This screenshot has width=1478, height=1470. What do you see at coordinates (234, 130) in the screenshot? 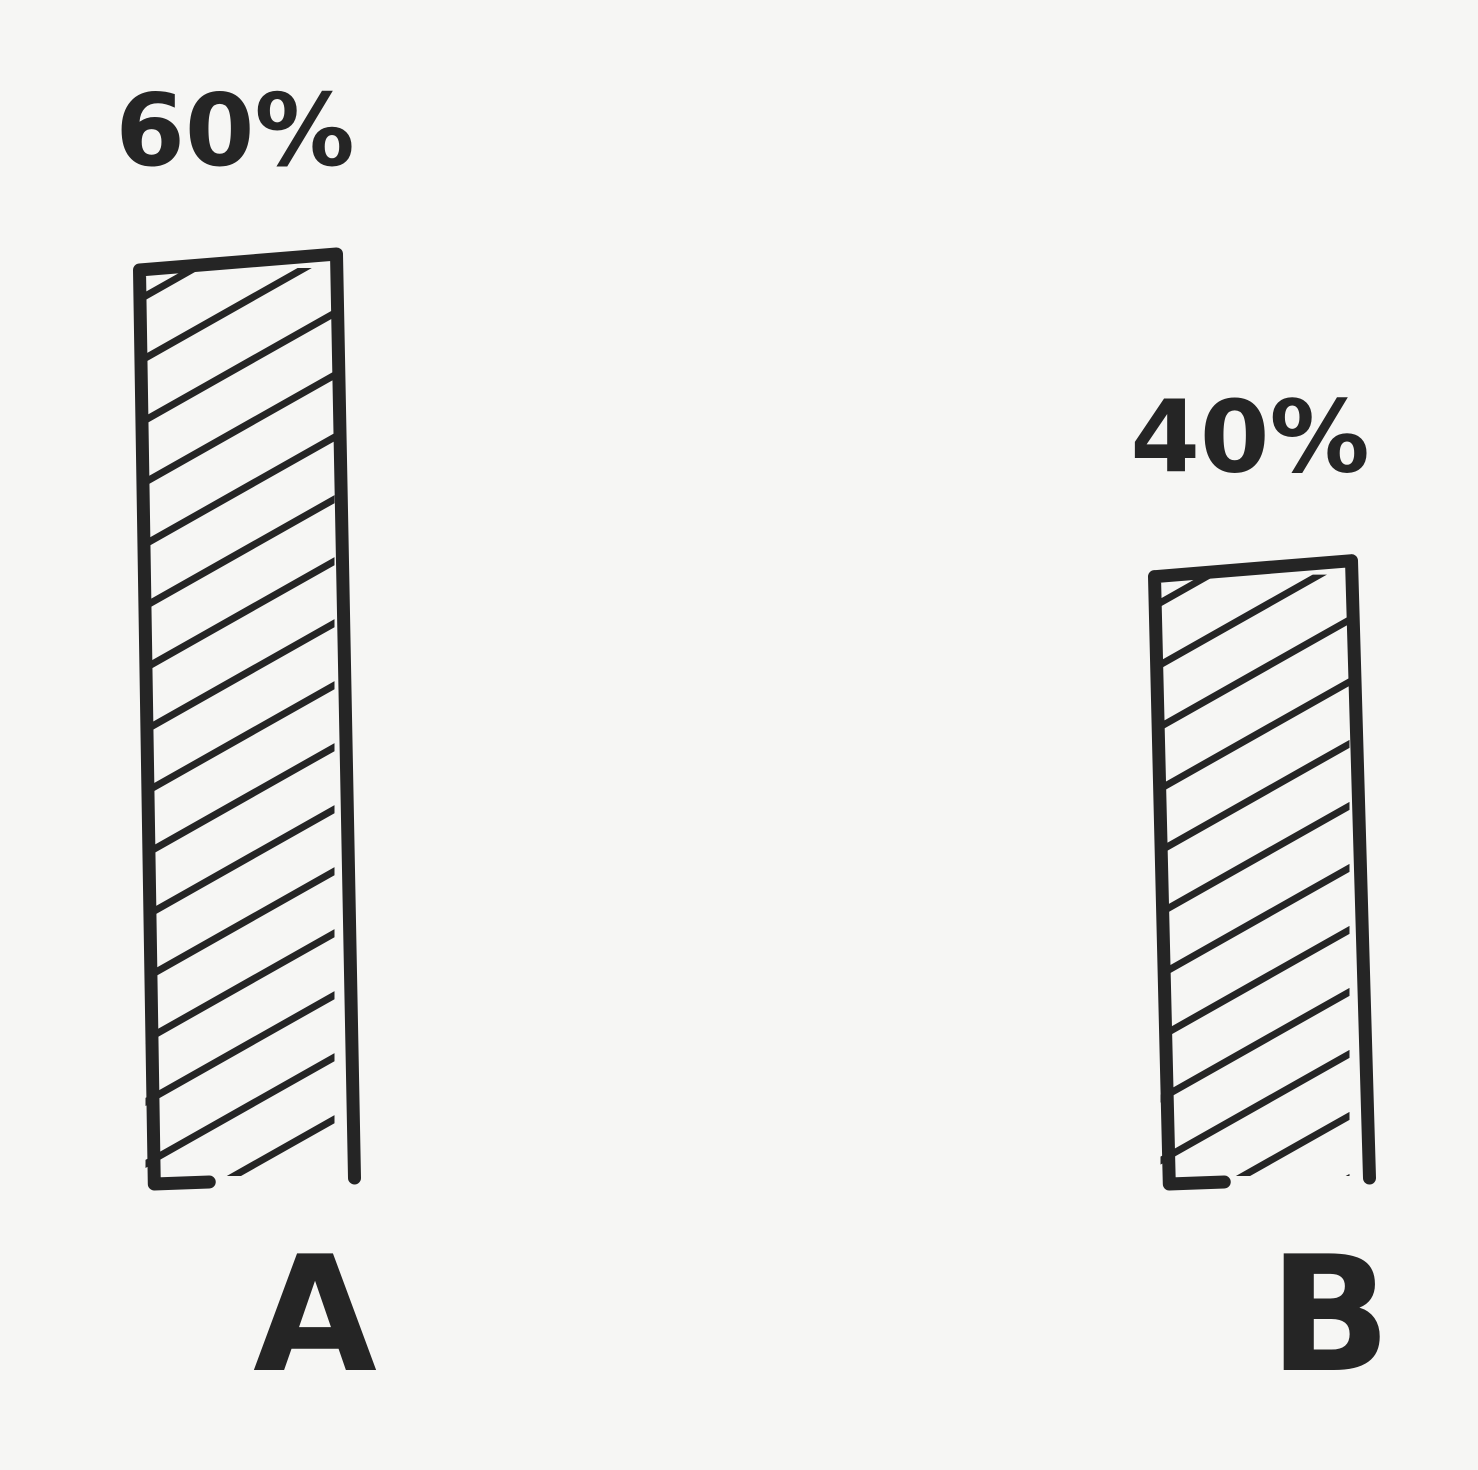
I see `data-label-a: 60%` at bounding box center [234, 130].